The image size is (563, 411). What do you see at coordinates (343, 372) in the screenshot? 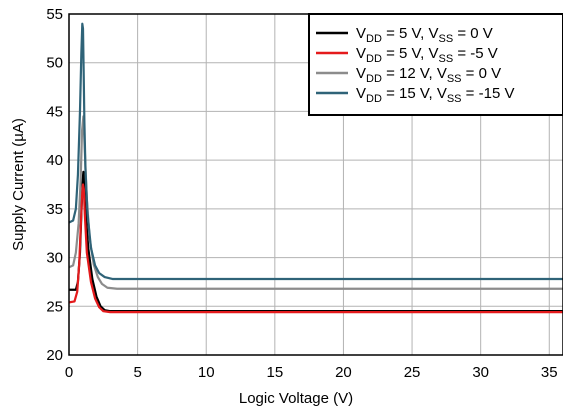
I see `x-tick-label: 20` at bounding box center [343, 372].